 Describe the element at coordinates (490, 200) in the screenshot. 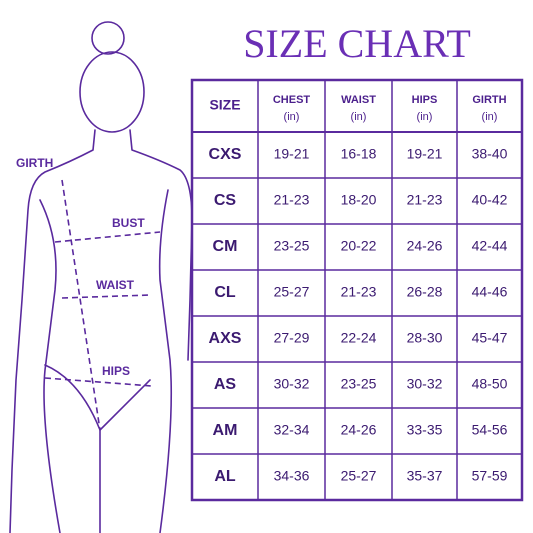

I see `measure-cell: 40-42` at that location.